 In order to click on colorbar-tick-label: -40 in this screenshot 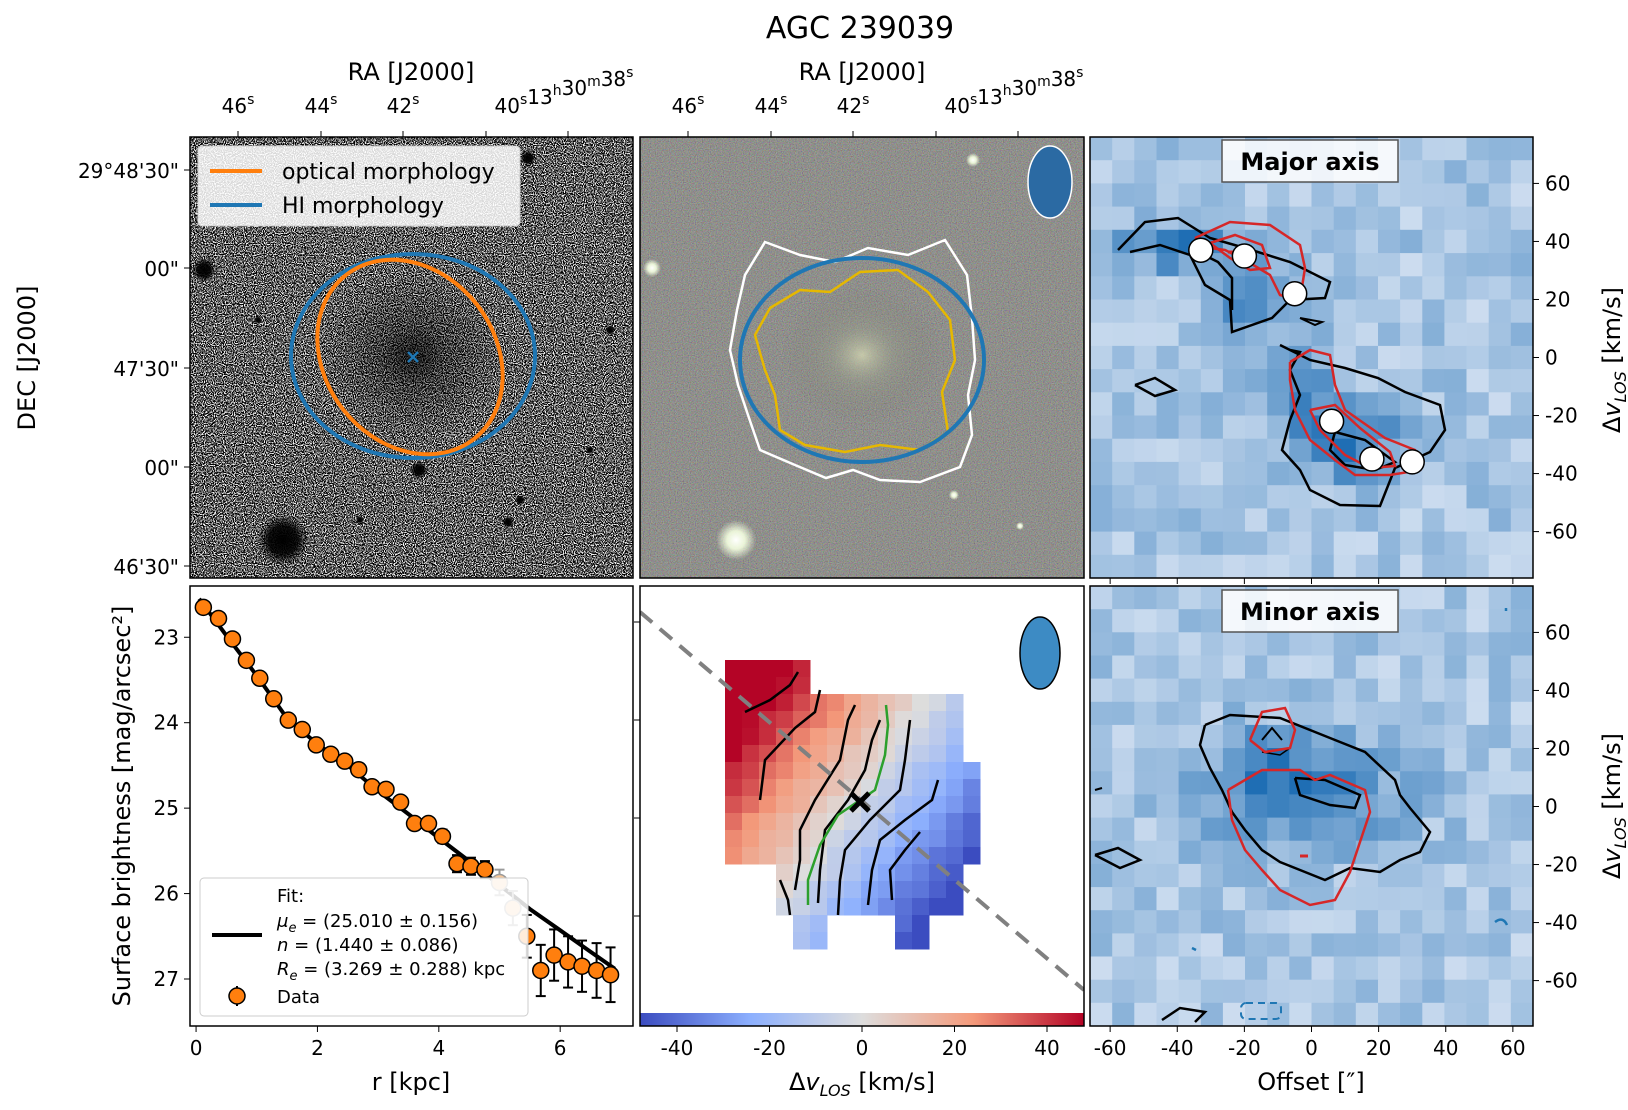, I will do `click(677, 1048)`.